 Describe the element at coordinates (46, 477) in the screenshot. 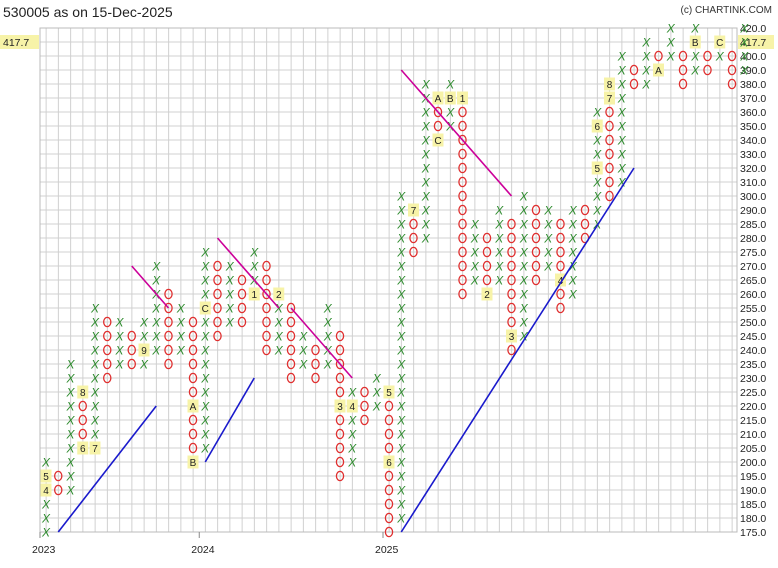

I see `month-marker: 5` at that location.